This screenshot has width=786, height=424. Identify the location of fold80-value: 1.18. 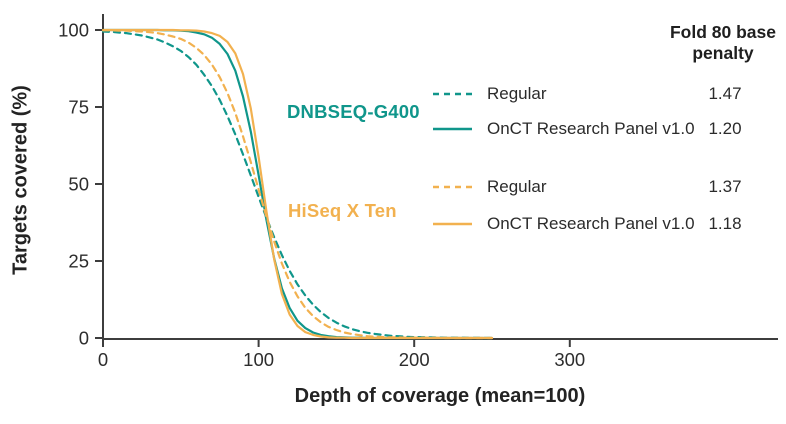
(725, 223).